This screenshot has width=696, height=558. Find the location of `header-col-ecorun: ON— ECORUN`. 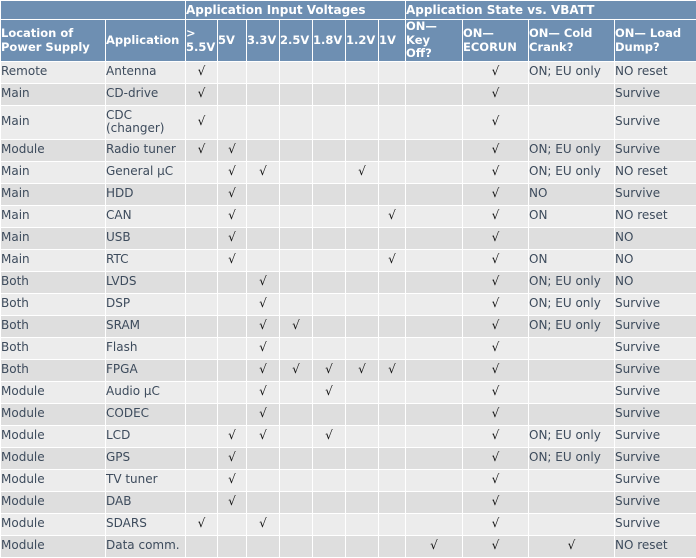

header-col-ecorun: ON— ECORUN is located at coordinates (495, 40).